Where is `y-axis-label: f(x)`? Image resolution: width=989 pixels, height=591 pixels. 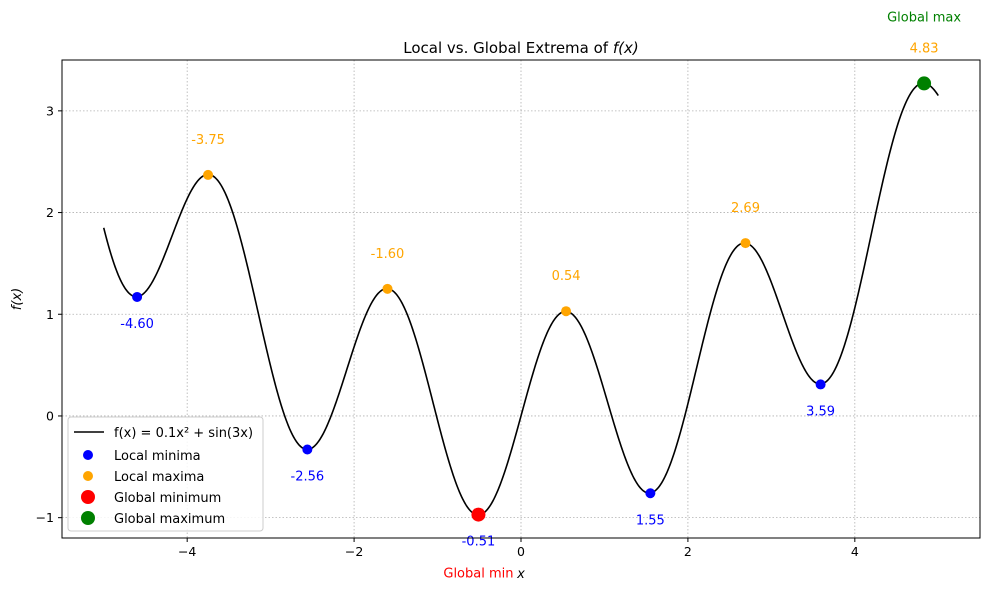 y-axis-label: f(x) is located at coordinates (17, 299).